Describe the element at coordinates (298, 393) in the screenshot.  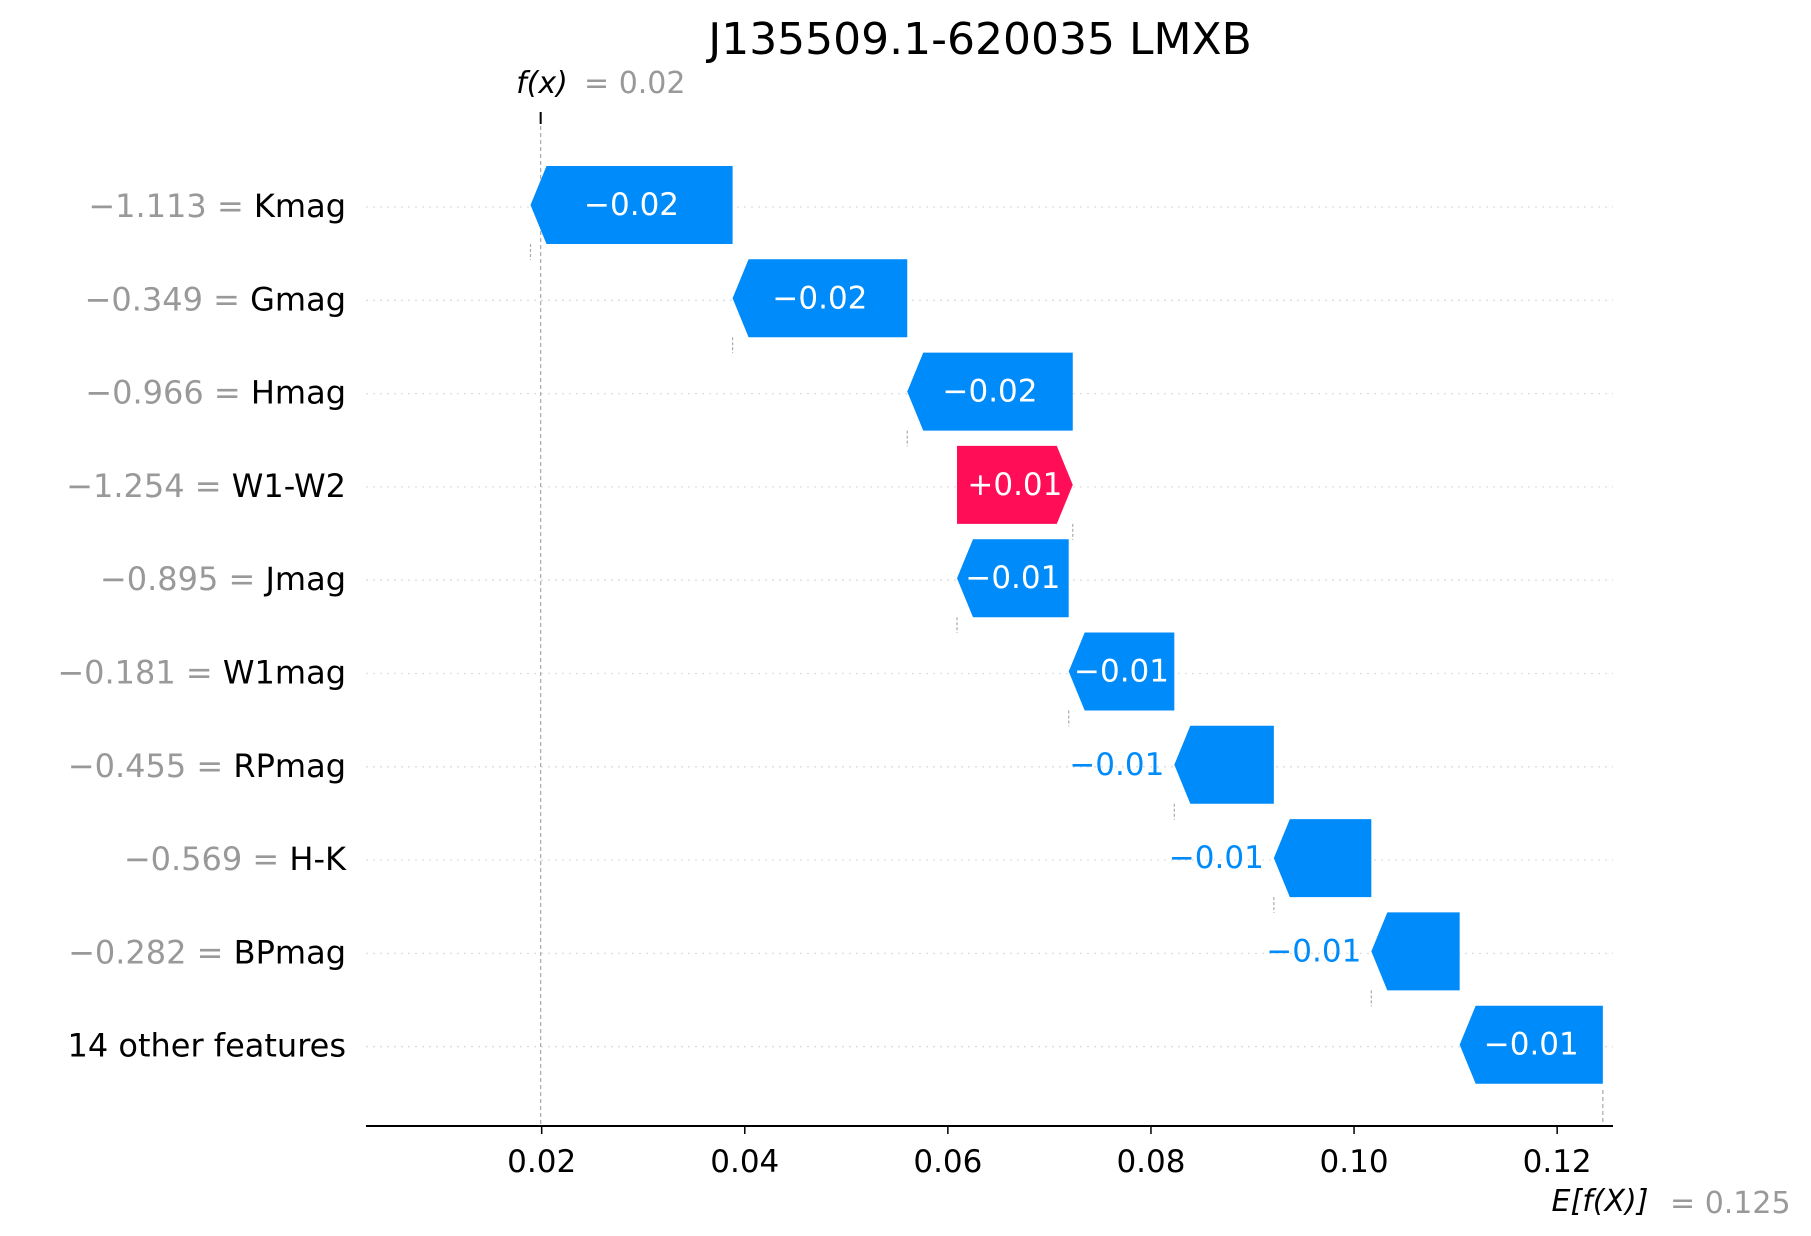
I see `feature-name: Hmag` at that location.